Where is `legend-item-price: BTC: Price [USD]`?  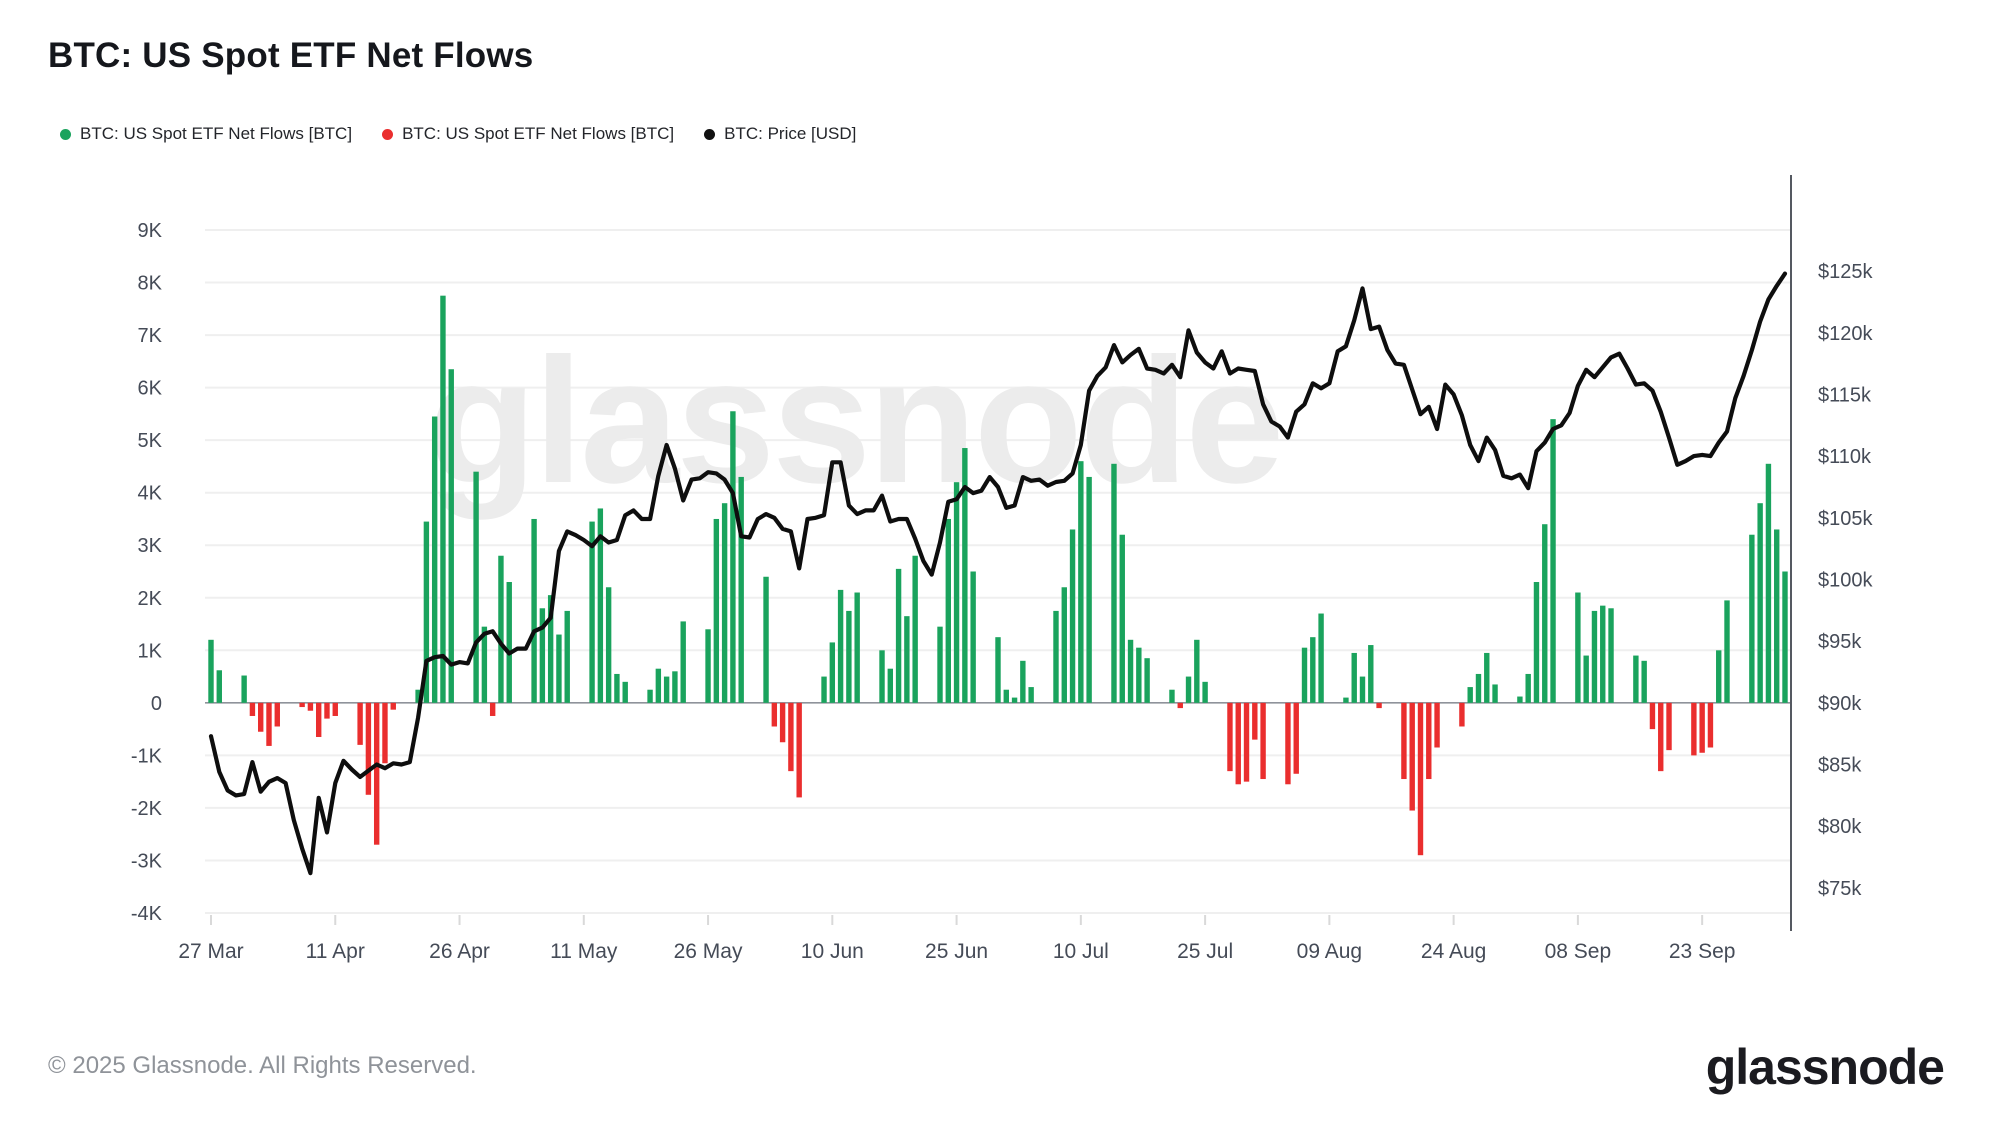 legend-item-price: BTC: Price [USD] is located at coordinates (780, 134).